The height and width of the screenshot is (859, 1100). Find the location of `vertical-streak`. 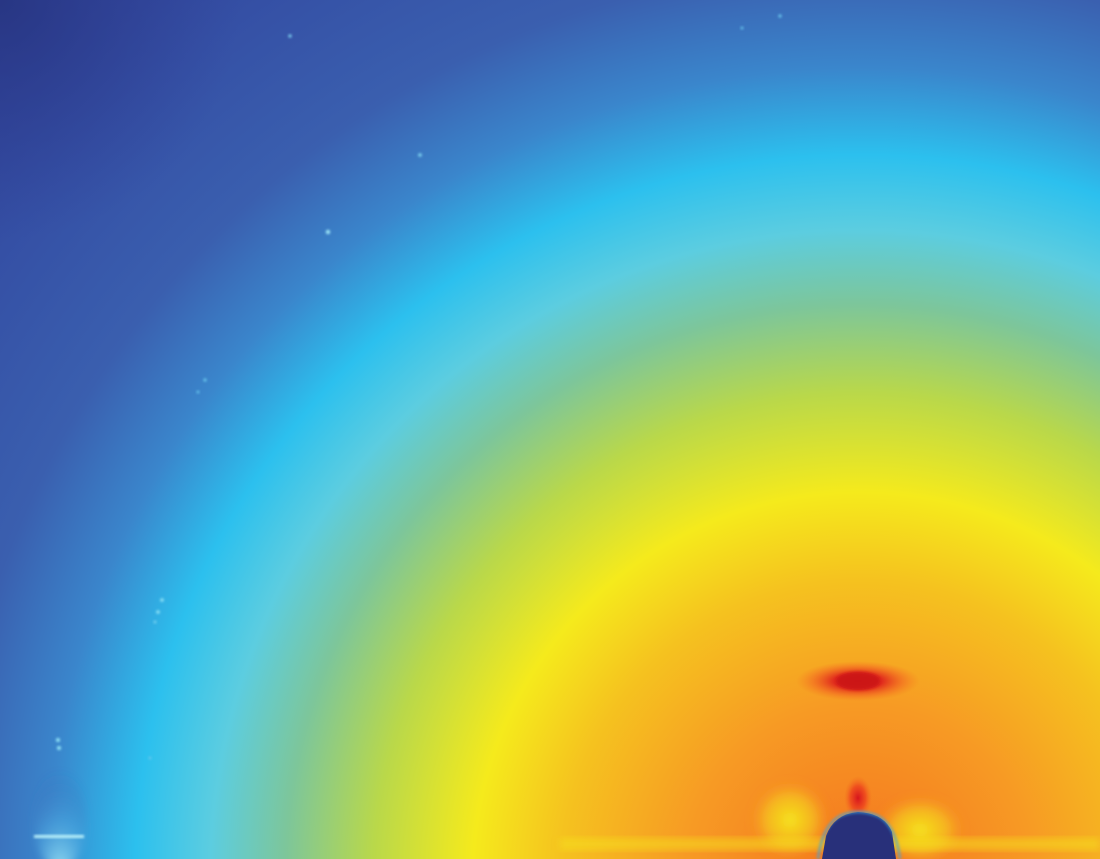

vertical-streak is located at coordinates (858, 798).